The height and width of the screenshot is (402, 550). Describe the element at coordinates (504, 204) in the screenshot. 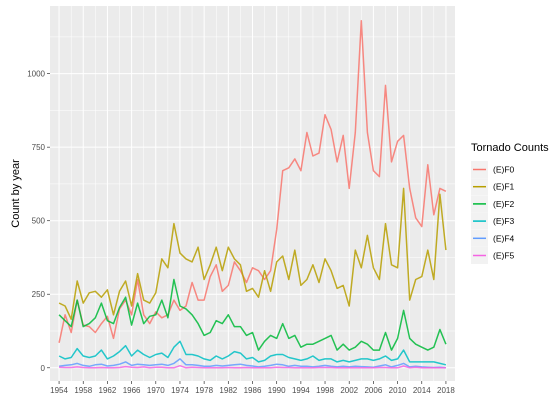

I see `legend-label: (E)F2` at that location.